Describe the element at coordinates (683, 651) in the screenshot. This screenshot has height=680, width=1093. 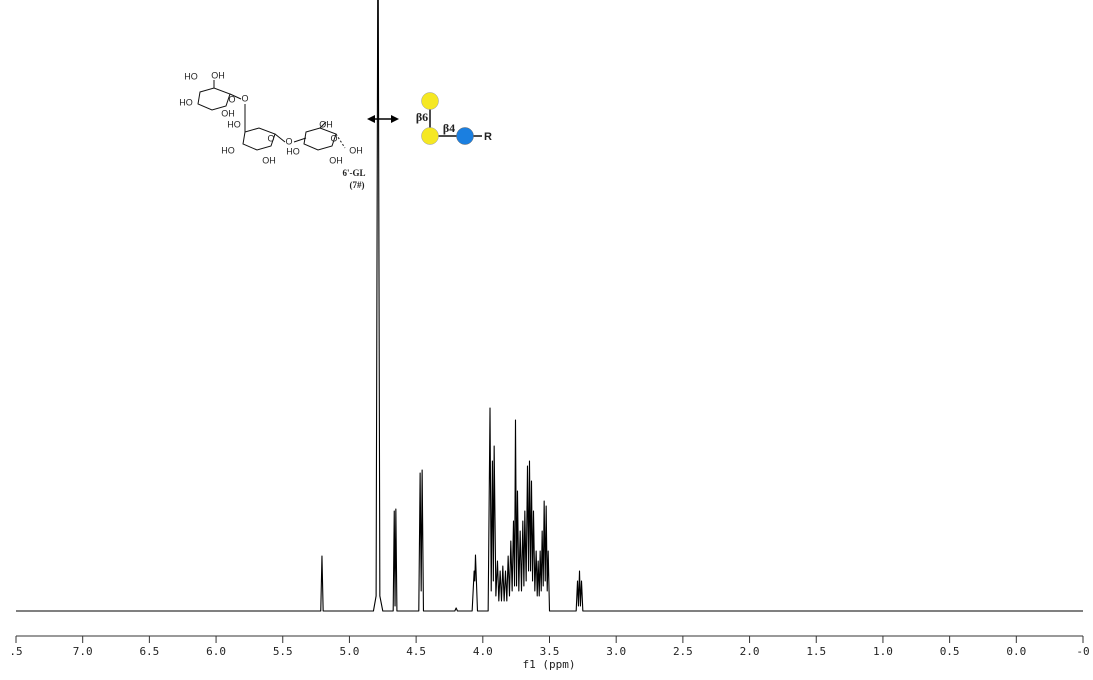
I see `x-tick-label: 2.5` at that location.